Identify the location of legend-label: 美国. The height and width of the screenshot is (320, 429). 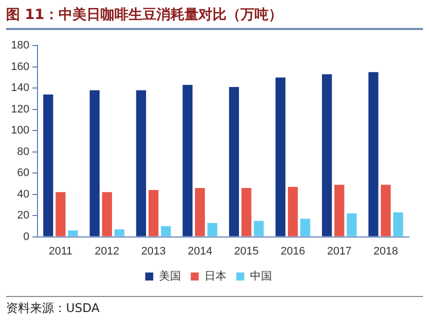
(169, 276).